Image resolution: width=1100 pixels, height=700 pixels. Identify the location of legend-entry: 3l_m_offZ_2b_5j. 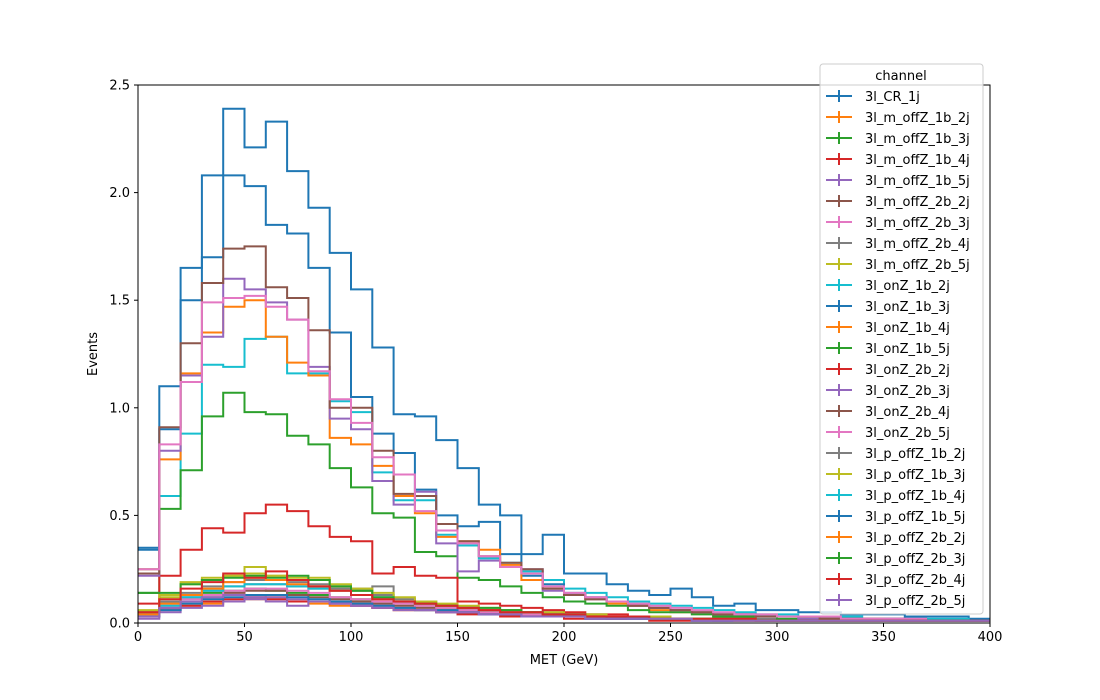
(898, 265).